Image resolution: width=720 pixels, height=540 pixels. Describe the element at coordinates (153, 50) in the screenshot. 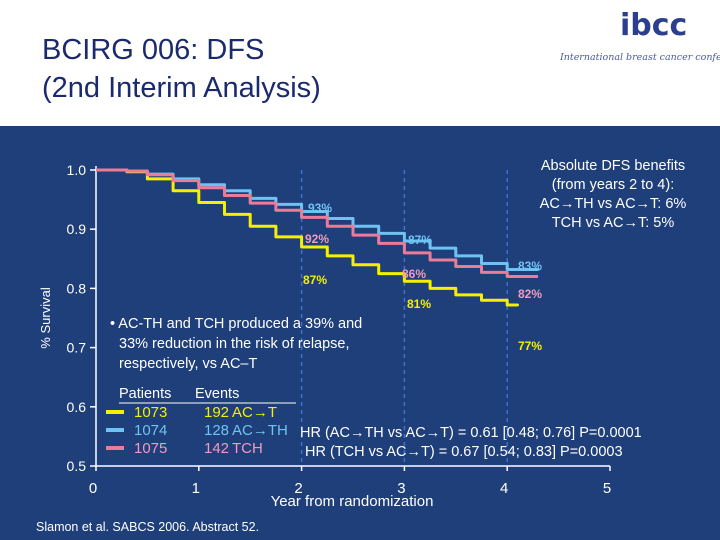

I see `slide-title-line1: BCIRG 006: DFS` at that location.